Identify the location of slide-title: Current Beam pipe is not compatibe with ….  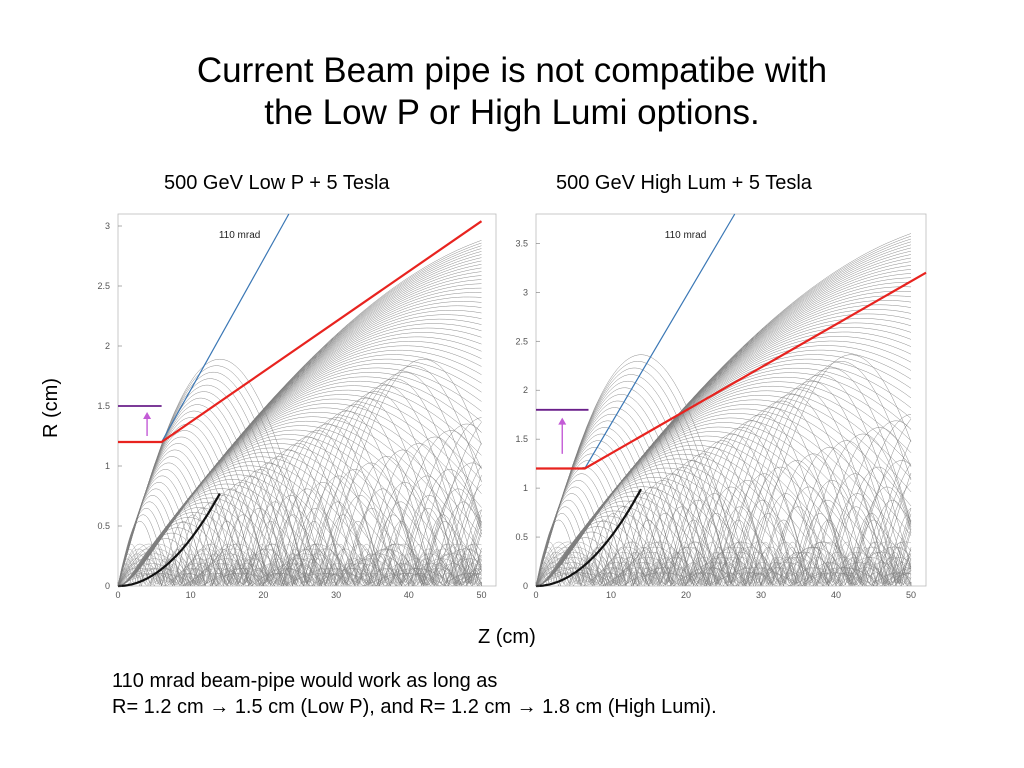
(512, 92).